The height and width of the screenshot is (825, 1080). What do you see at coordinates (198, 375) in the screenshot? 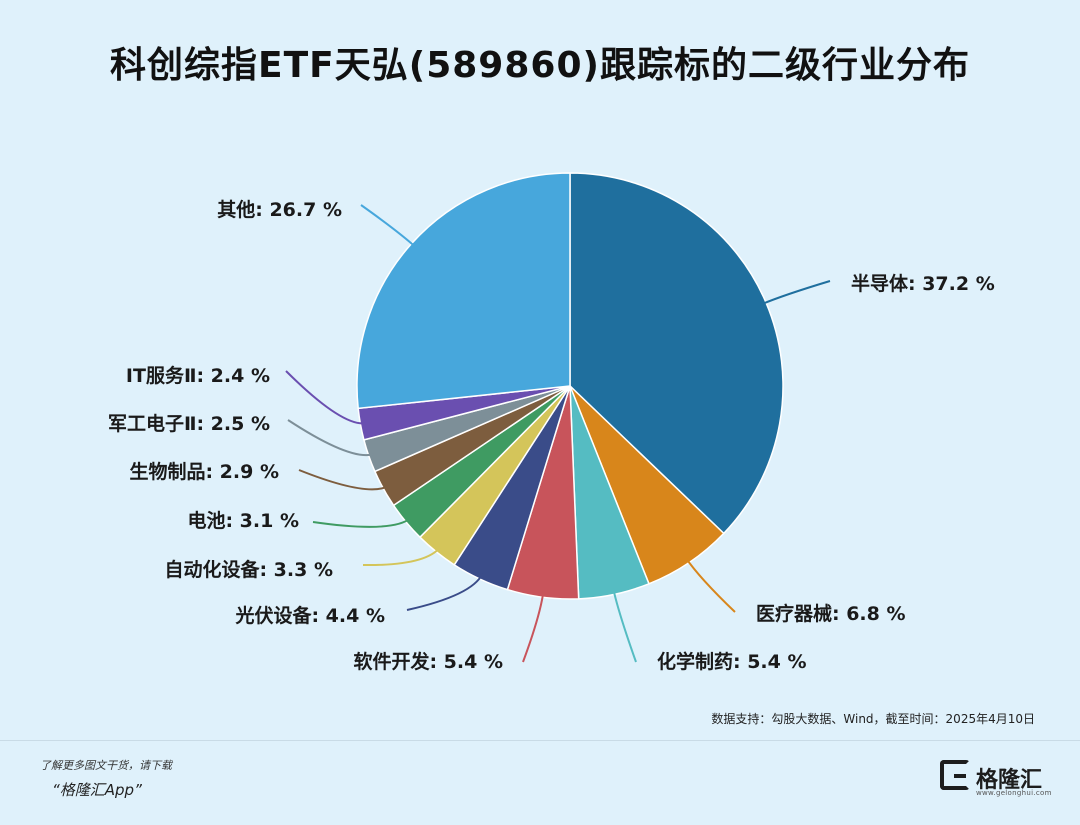
I see `slice-label-9: IT服务Ⅱ: 2.4 %` at bounding box center [198, 375].